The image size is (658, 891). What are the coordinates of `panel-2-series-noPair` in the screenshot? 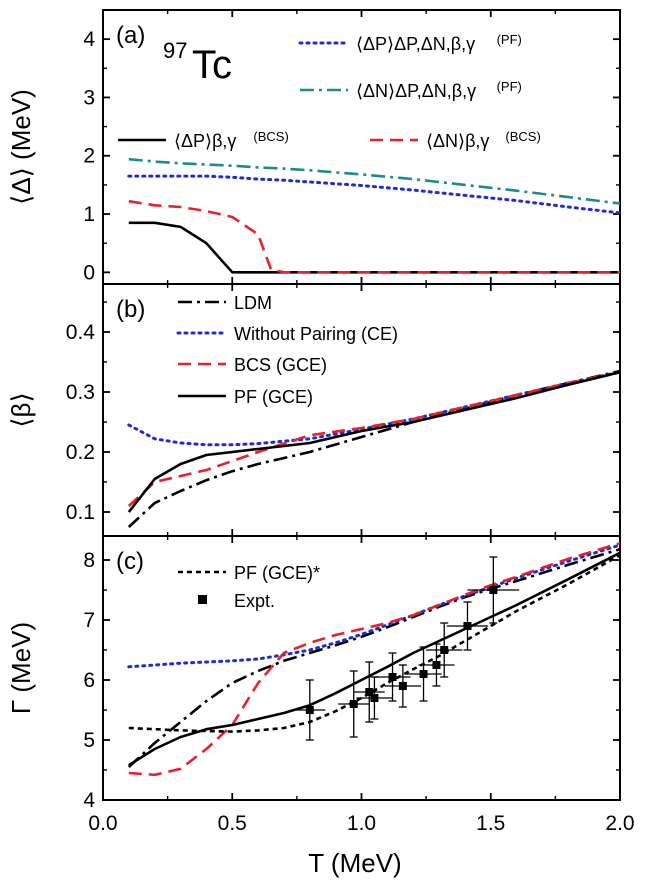 It's located at (374, 606).